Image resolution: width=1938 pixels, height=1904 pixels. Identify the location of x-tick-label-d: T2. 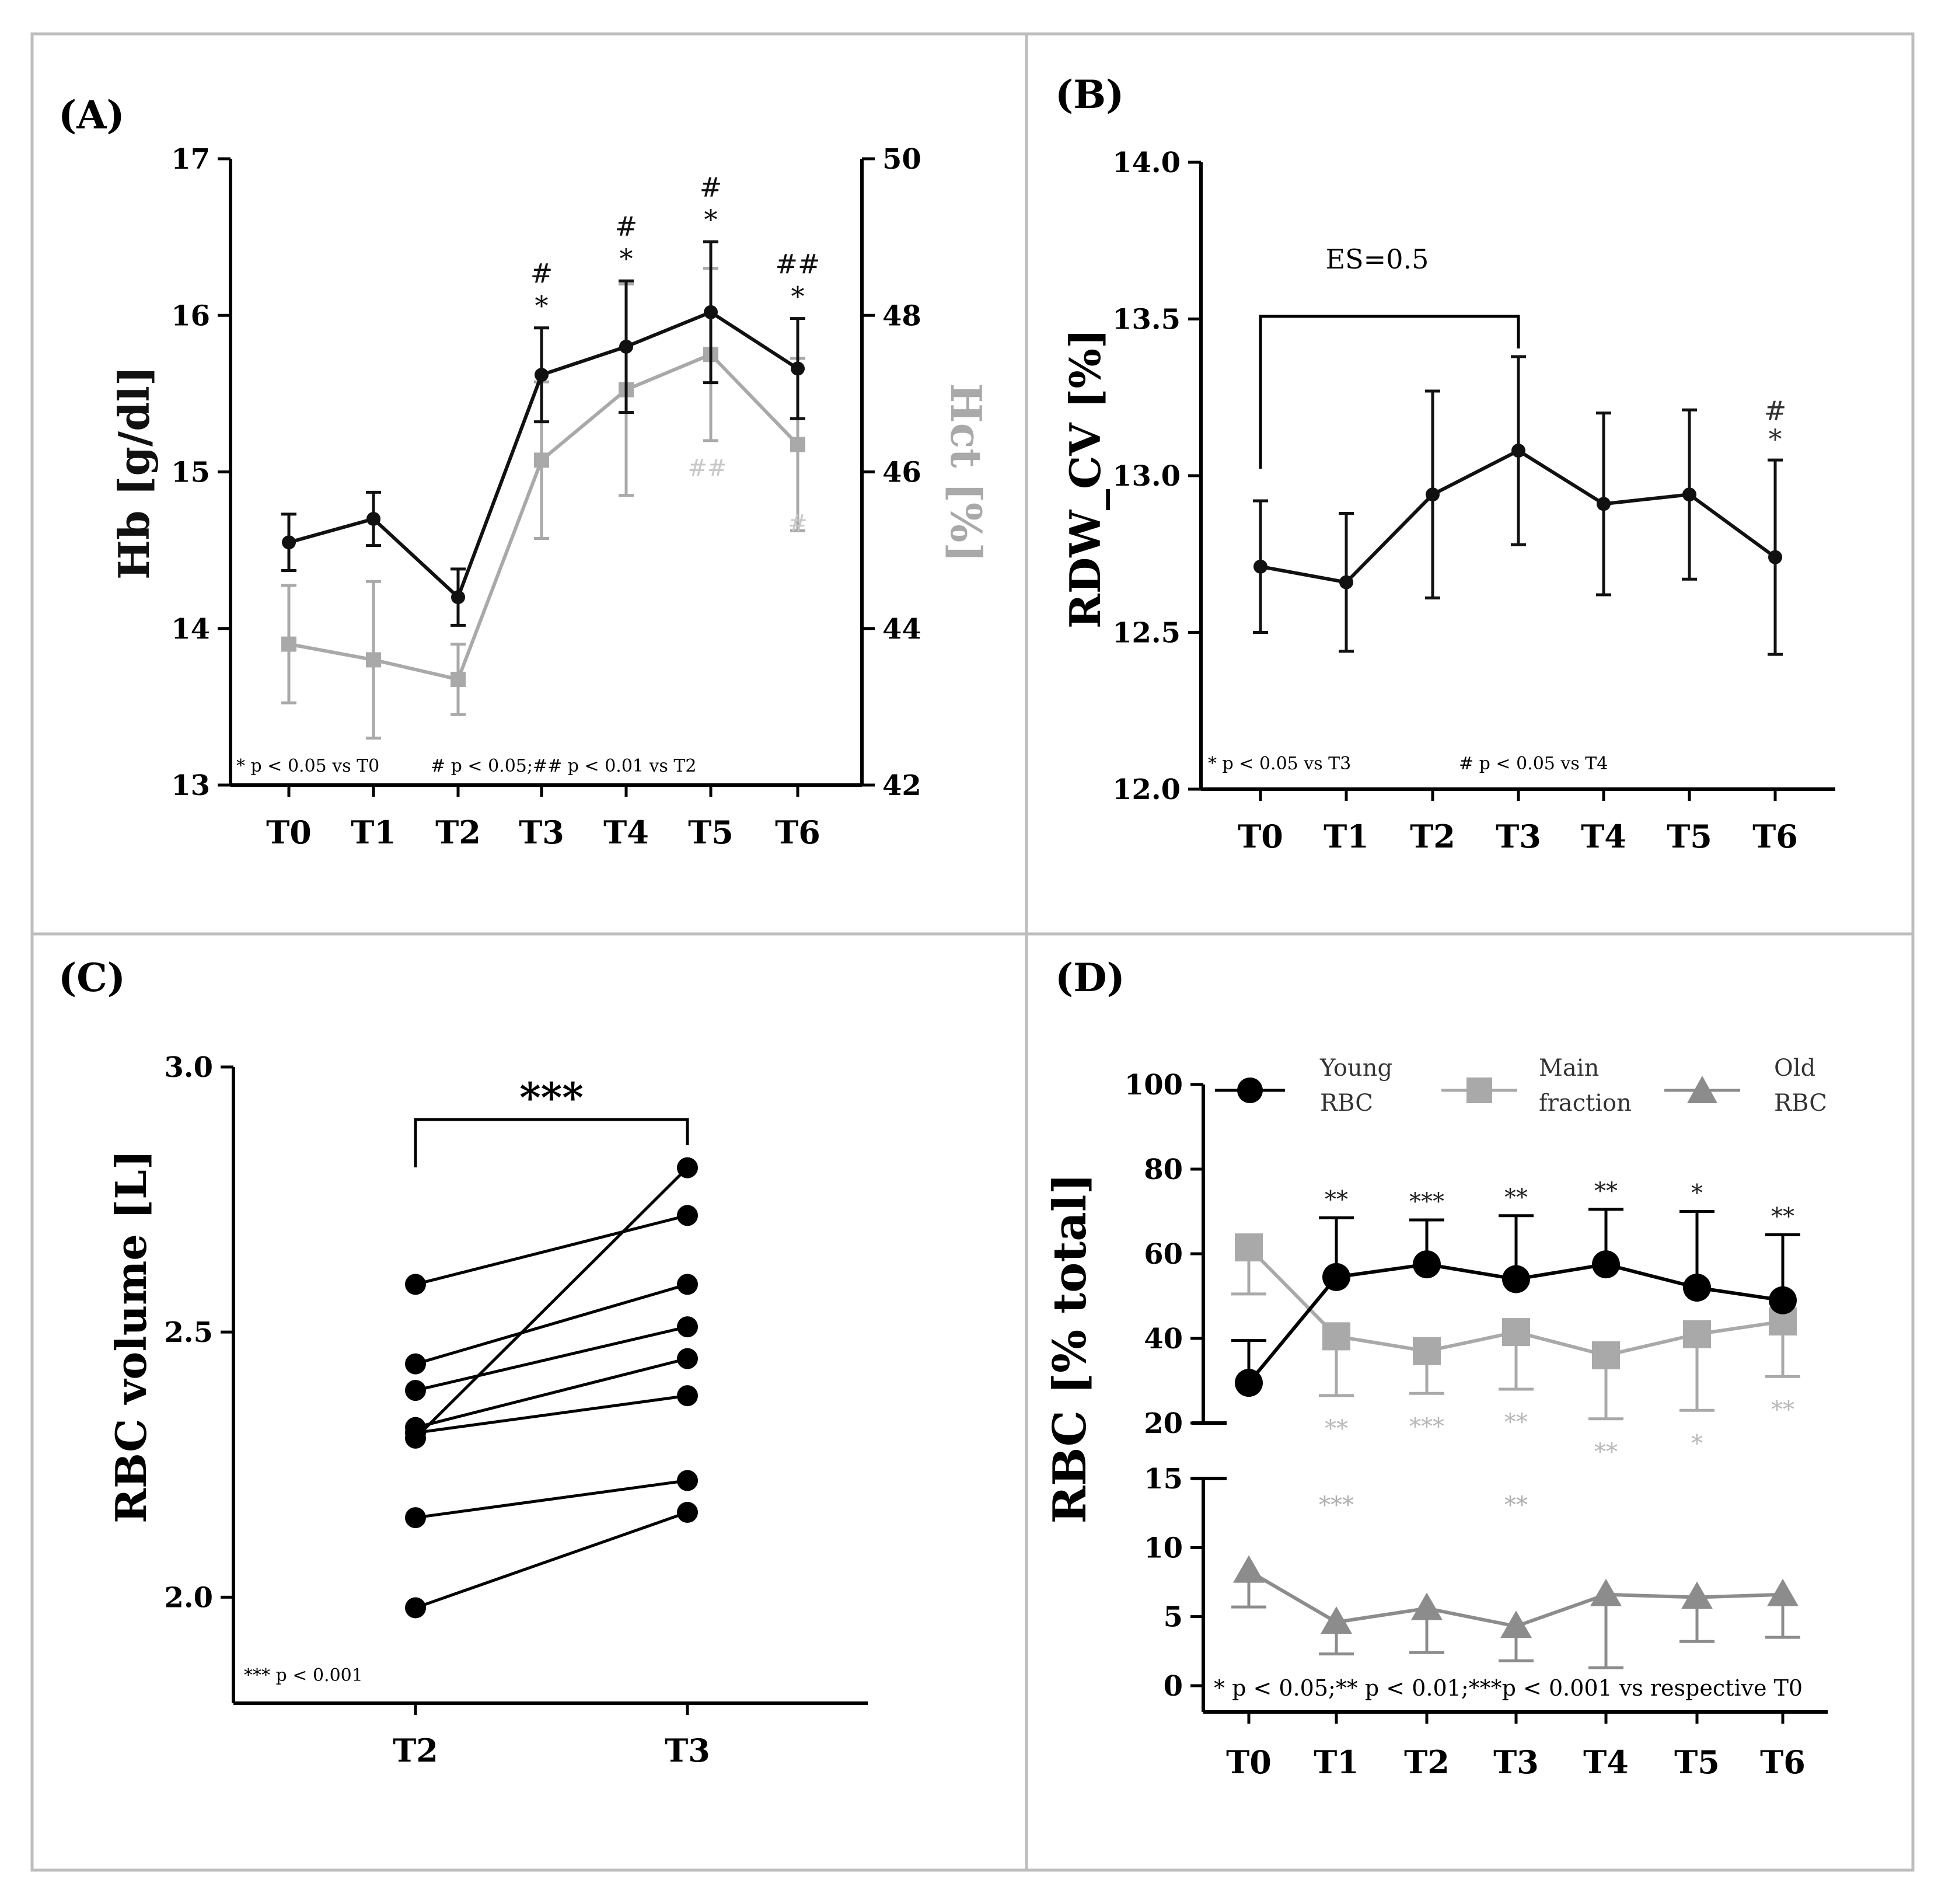
(1427, 1762).